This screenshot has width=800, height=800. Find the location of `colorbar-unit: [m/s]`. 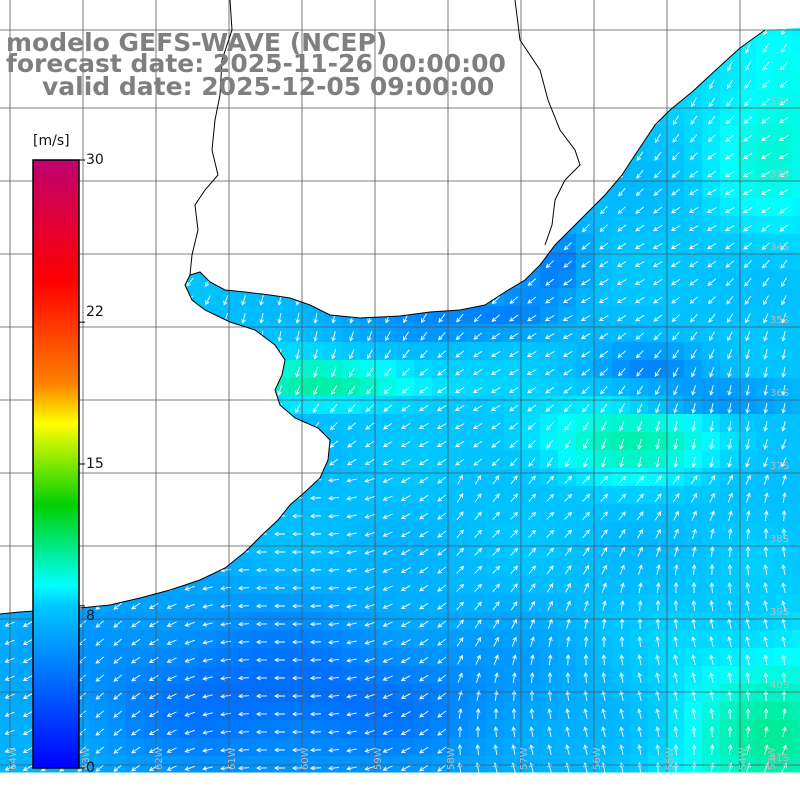

colorbar-unit: [m/s] is located at coordinates (51, 141).